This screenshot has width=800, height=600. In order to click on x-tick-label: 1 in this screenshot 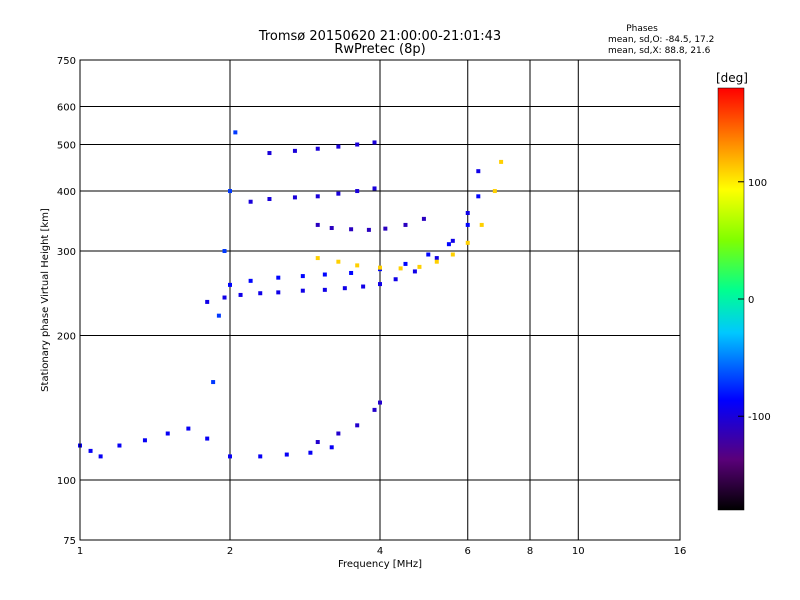, I will do `click(80, 551)`.